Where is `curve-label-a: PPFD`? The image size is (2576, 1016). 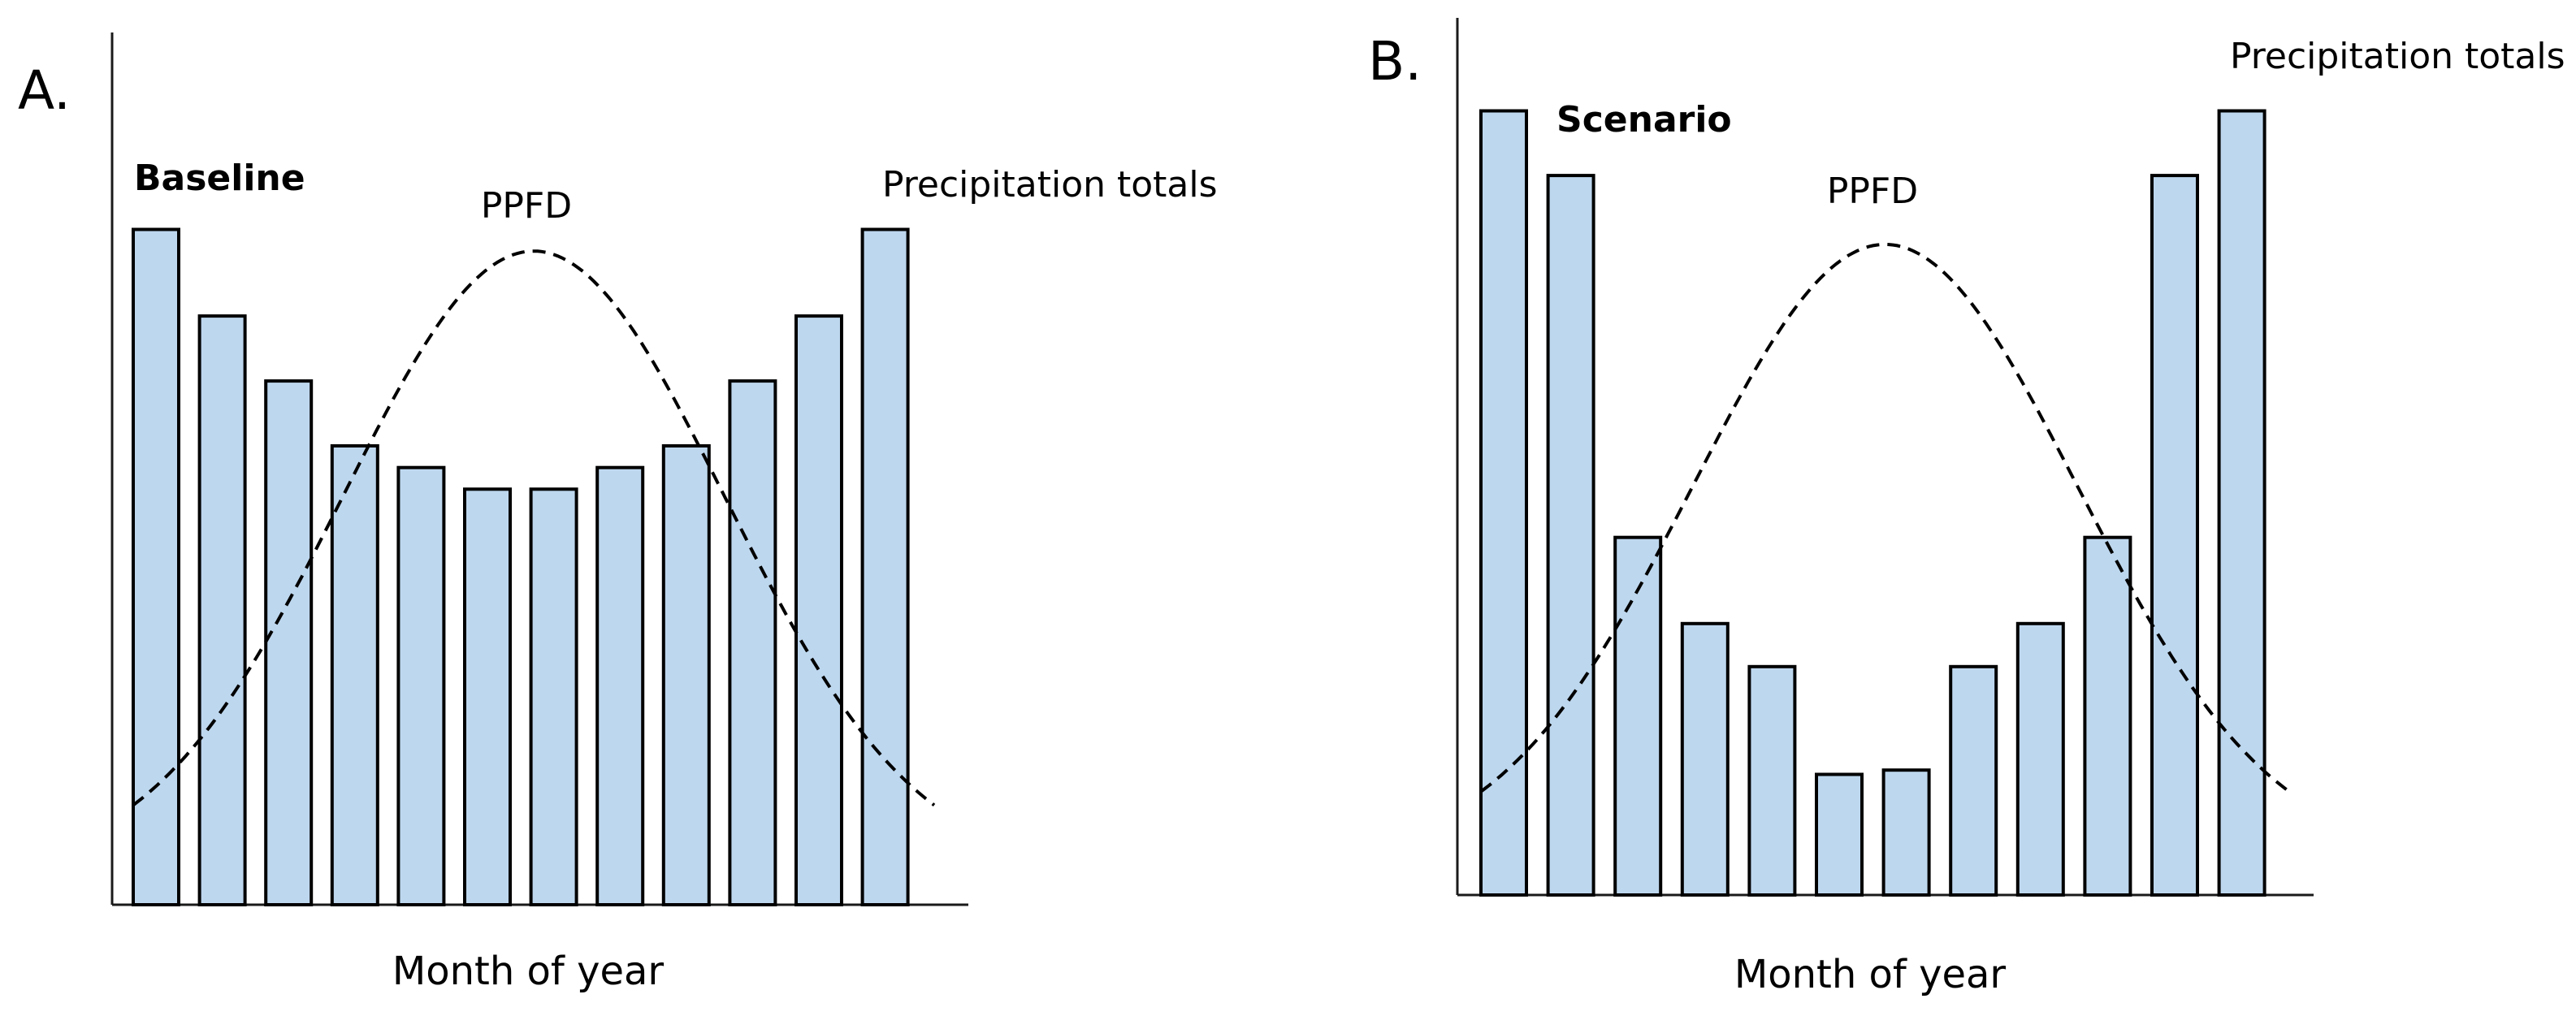 curve-label-a: PPFD is located at coordinates (526, 206).